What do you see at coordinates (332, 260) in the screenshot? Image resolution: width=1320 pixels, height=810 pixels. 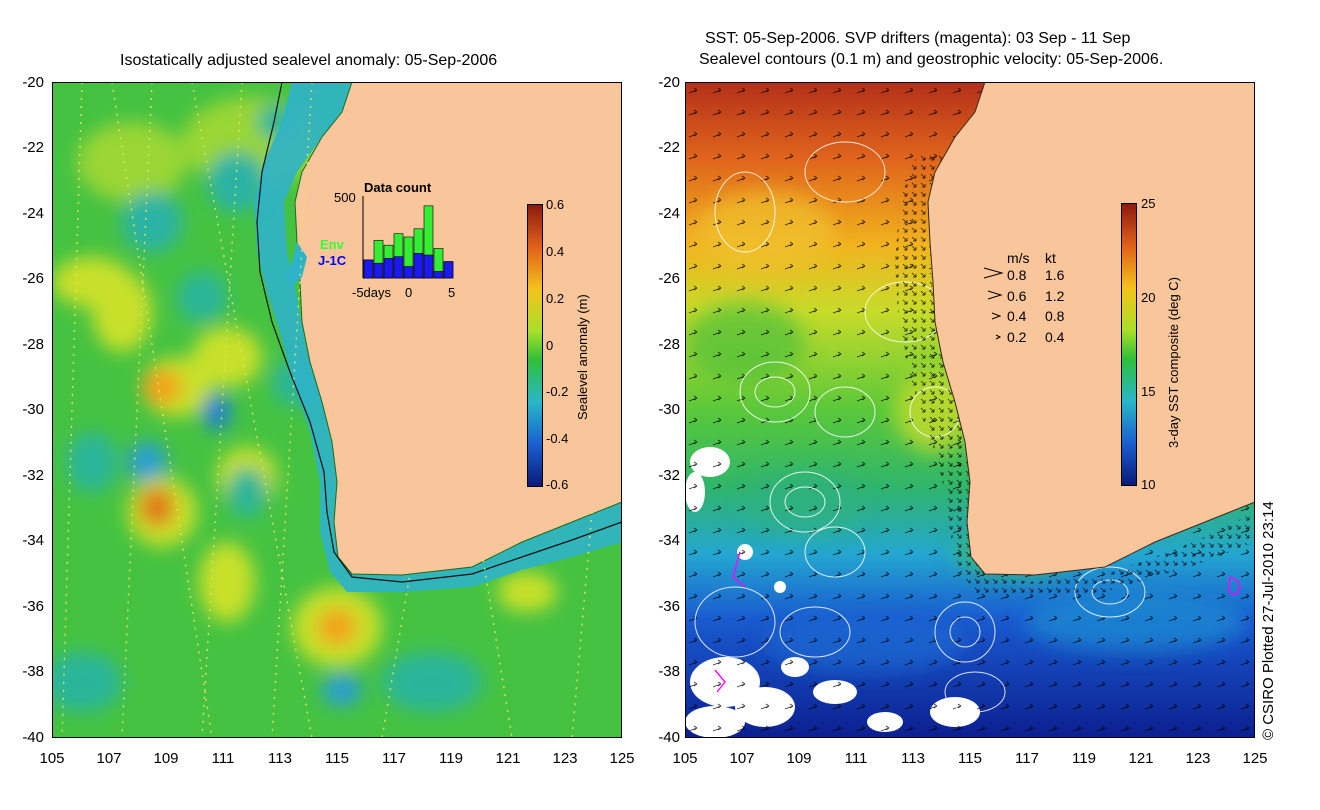 I see `legend-j1c: J-1C` at bounding box center [332, 260].